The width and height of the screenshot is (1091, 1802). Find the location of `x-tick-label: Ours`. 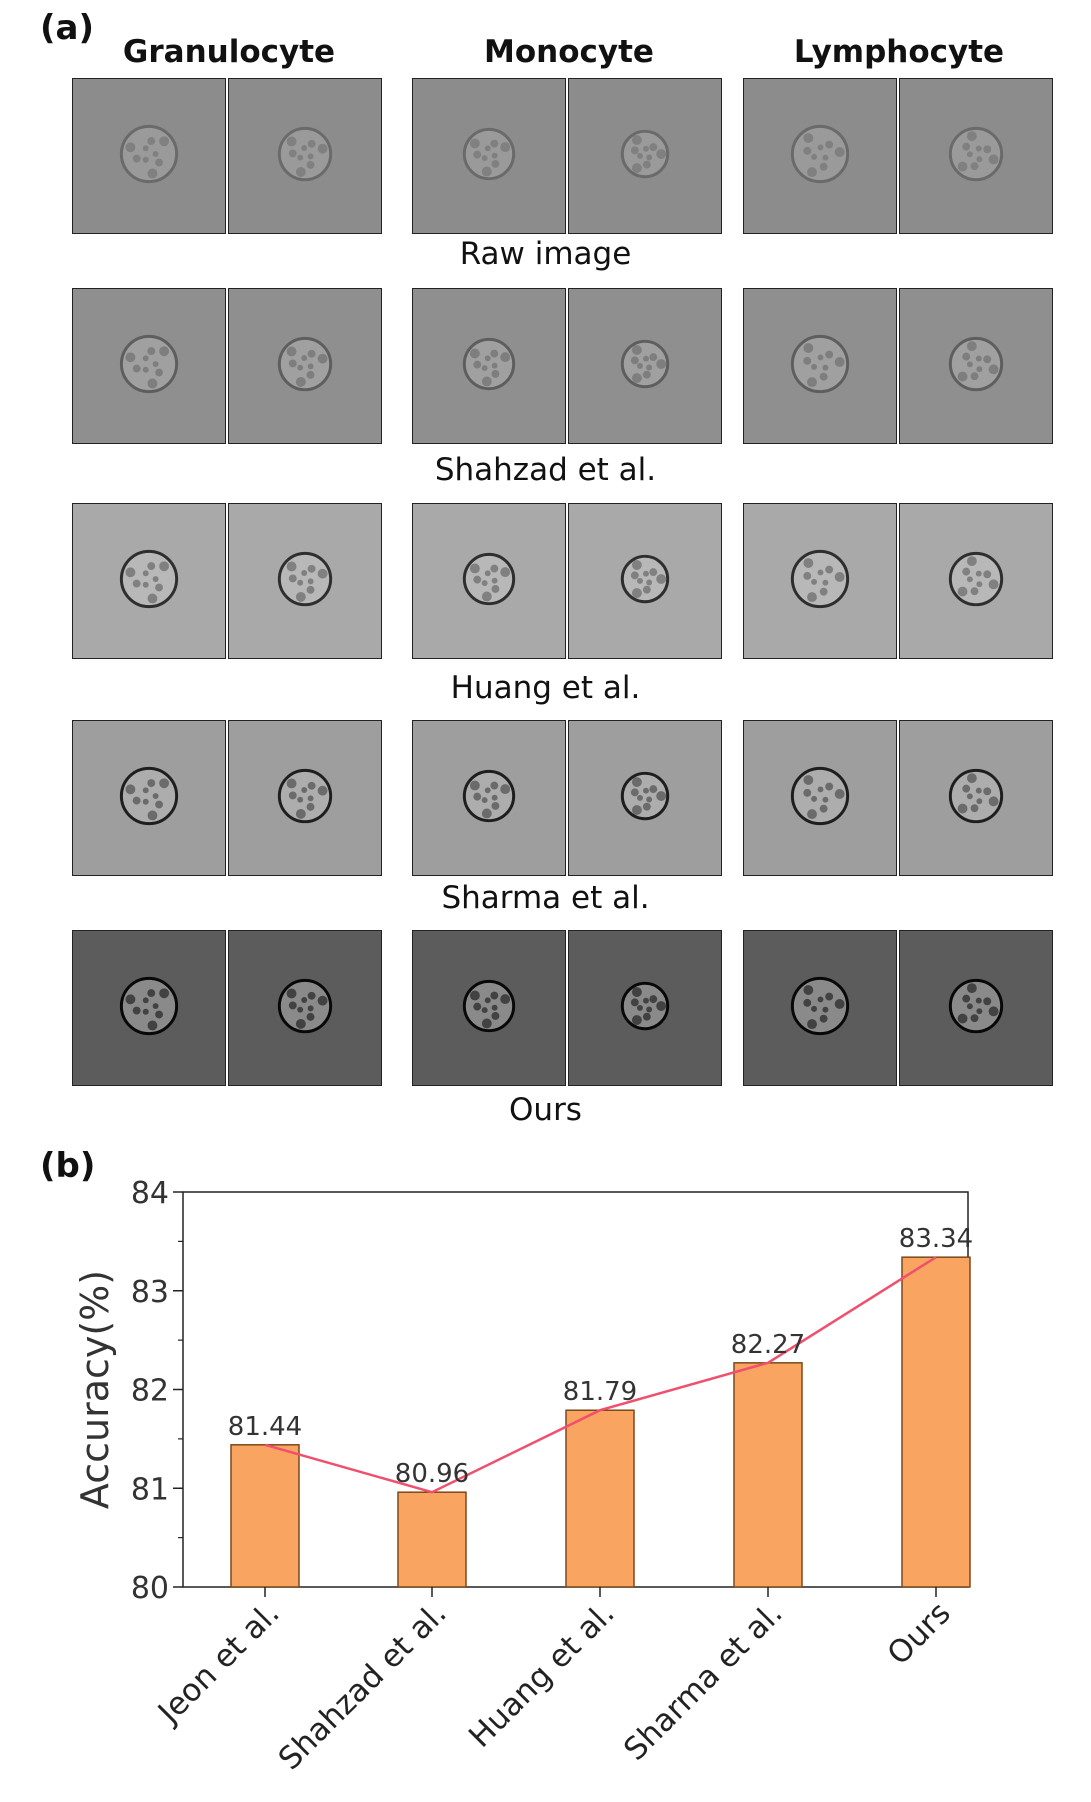

x-tick-label: Ours is located at coordinates (919, 1633).